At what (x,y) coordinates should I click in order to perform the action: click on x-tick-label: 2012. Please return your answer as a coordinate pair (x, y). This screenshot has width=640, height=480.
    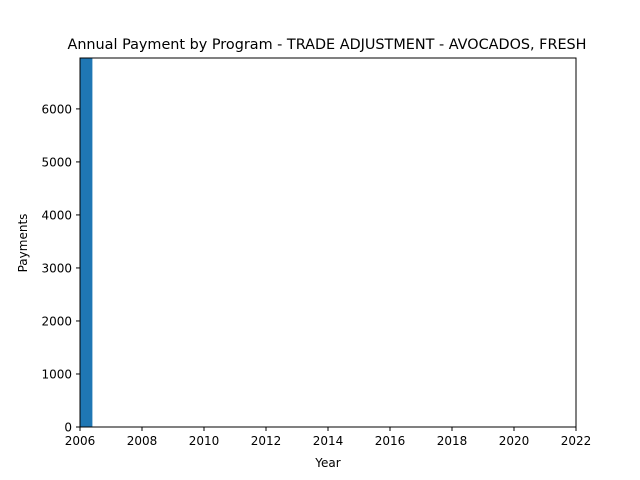
    Looking at the image, I should click on (266, 441).